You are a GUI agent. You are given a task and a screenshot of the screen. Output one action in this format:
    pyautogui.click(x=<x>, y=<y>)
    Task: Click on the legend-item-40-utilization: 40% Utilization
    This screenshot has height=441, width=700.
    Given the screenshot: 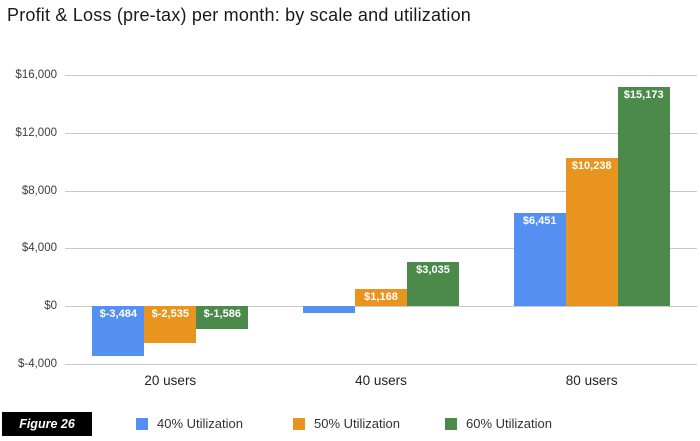 What is the action you would take?
    pyautogui.click(x=189, y=423)
    